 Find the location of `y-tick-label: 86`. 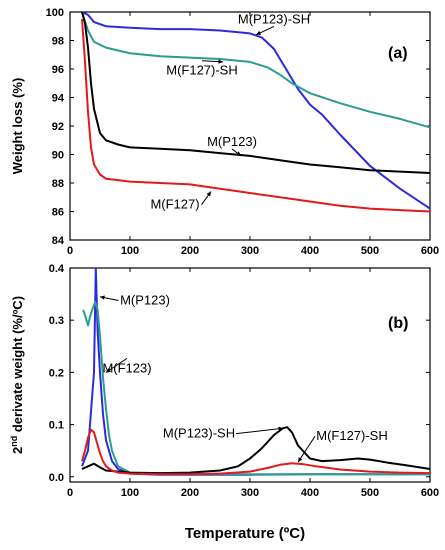

y-tick-label: 86 is located at coordinates (58, 213).